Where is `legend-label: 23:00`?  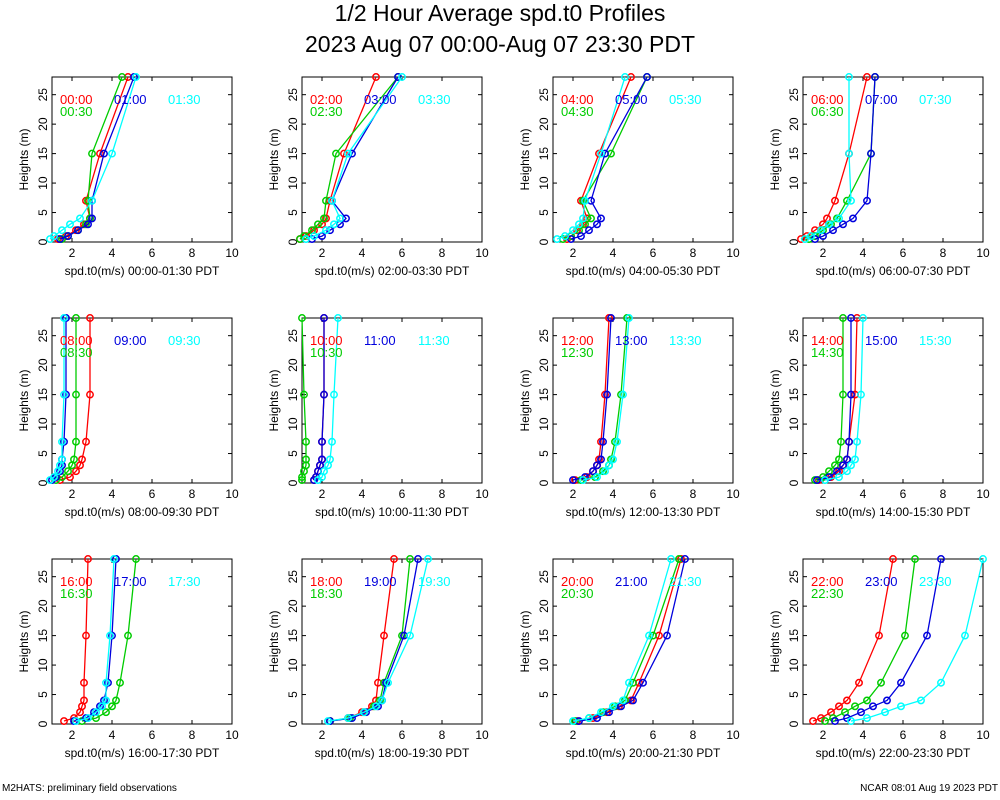 legend-label: 23:00 is located at coordinates (881, 581).